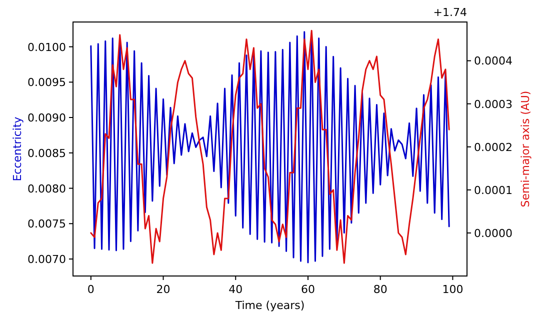  Describe the element at coordinates (493, 147) in the screenshot. I see `y2-tick-label: 0.0002` at that location.